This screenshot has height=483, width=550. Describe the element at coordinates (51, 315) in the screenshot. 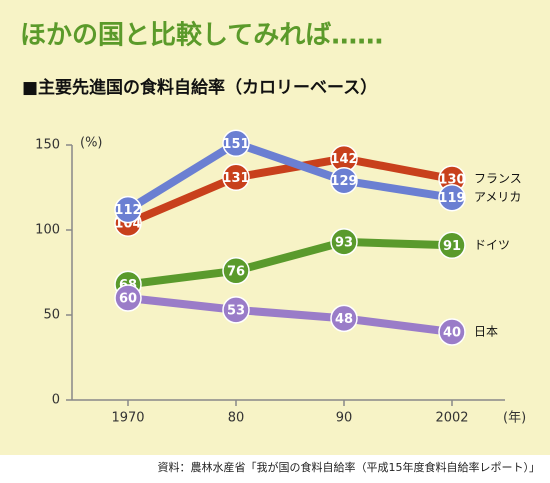

I see `y-tick-label: 50` at that location.